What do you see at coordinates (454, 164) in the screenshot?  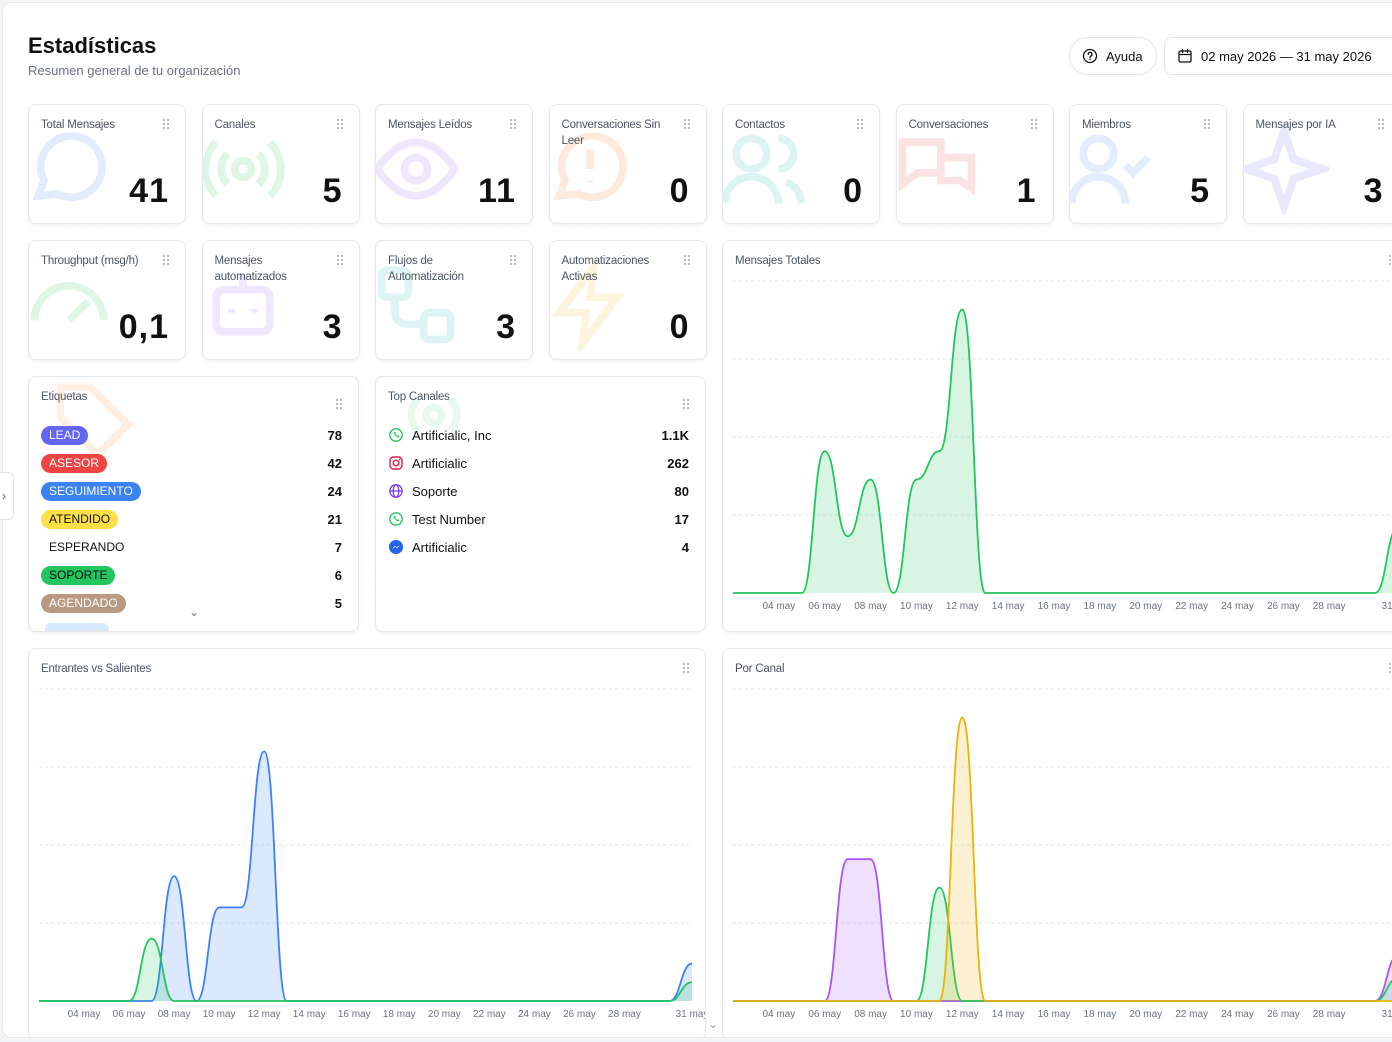 I see `stat-card: Mensajes Leídos 11` at bounding box center [454, 164].